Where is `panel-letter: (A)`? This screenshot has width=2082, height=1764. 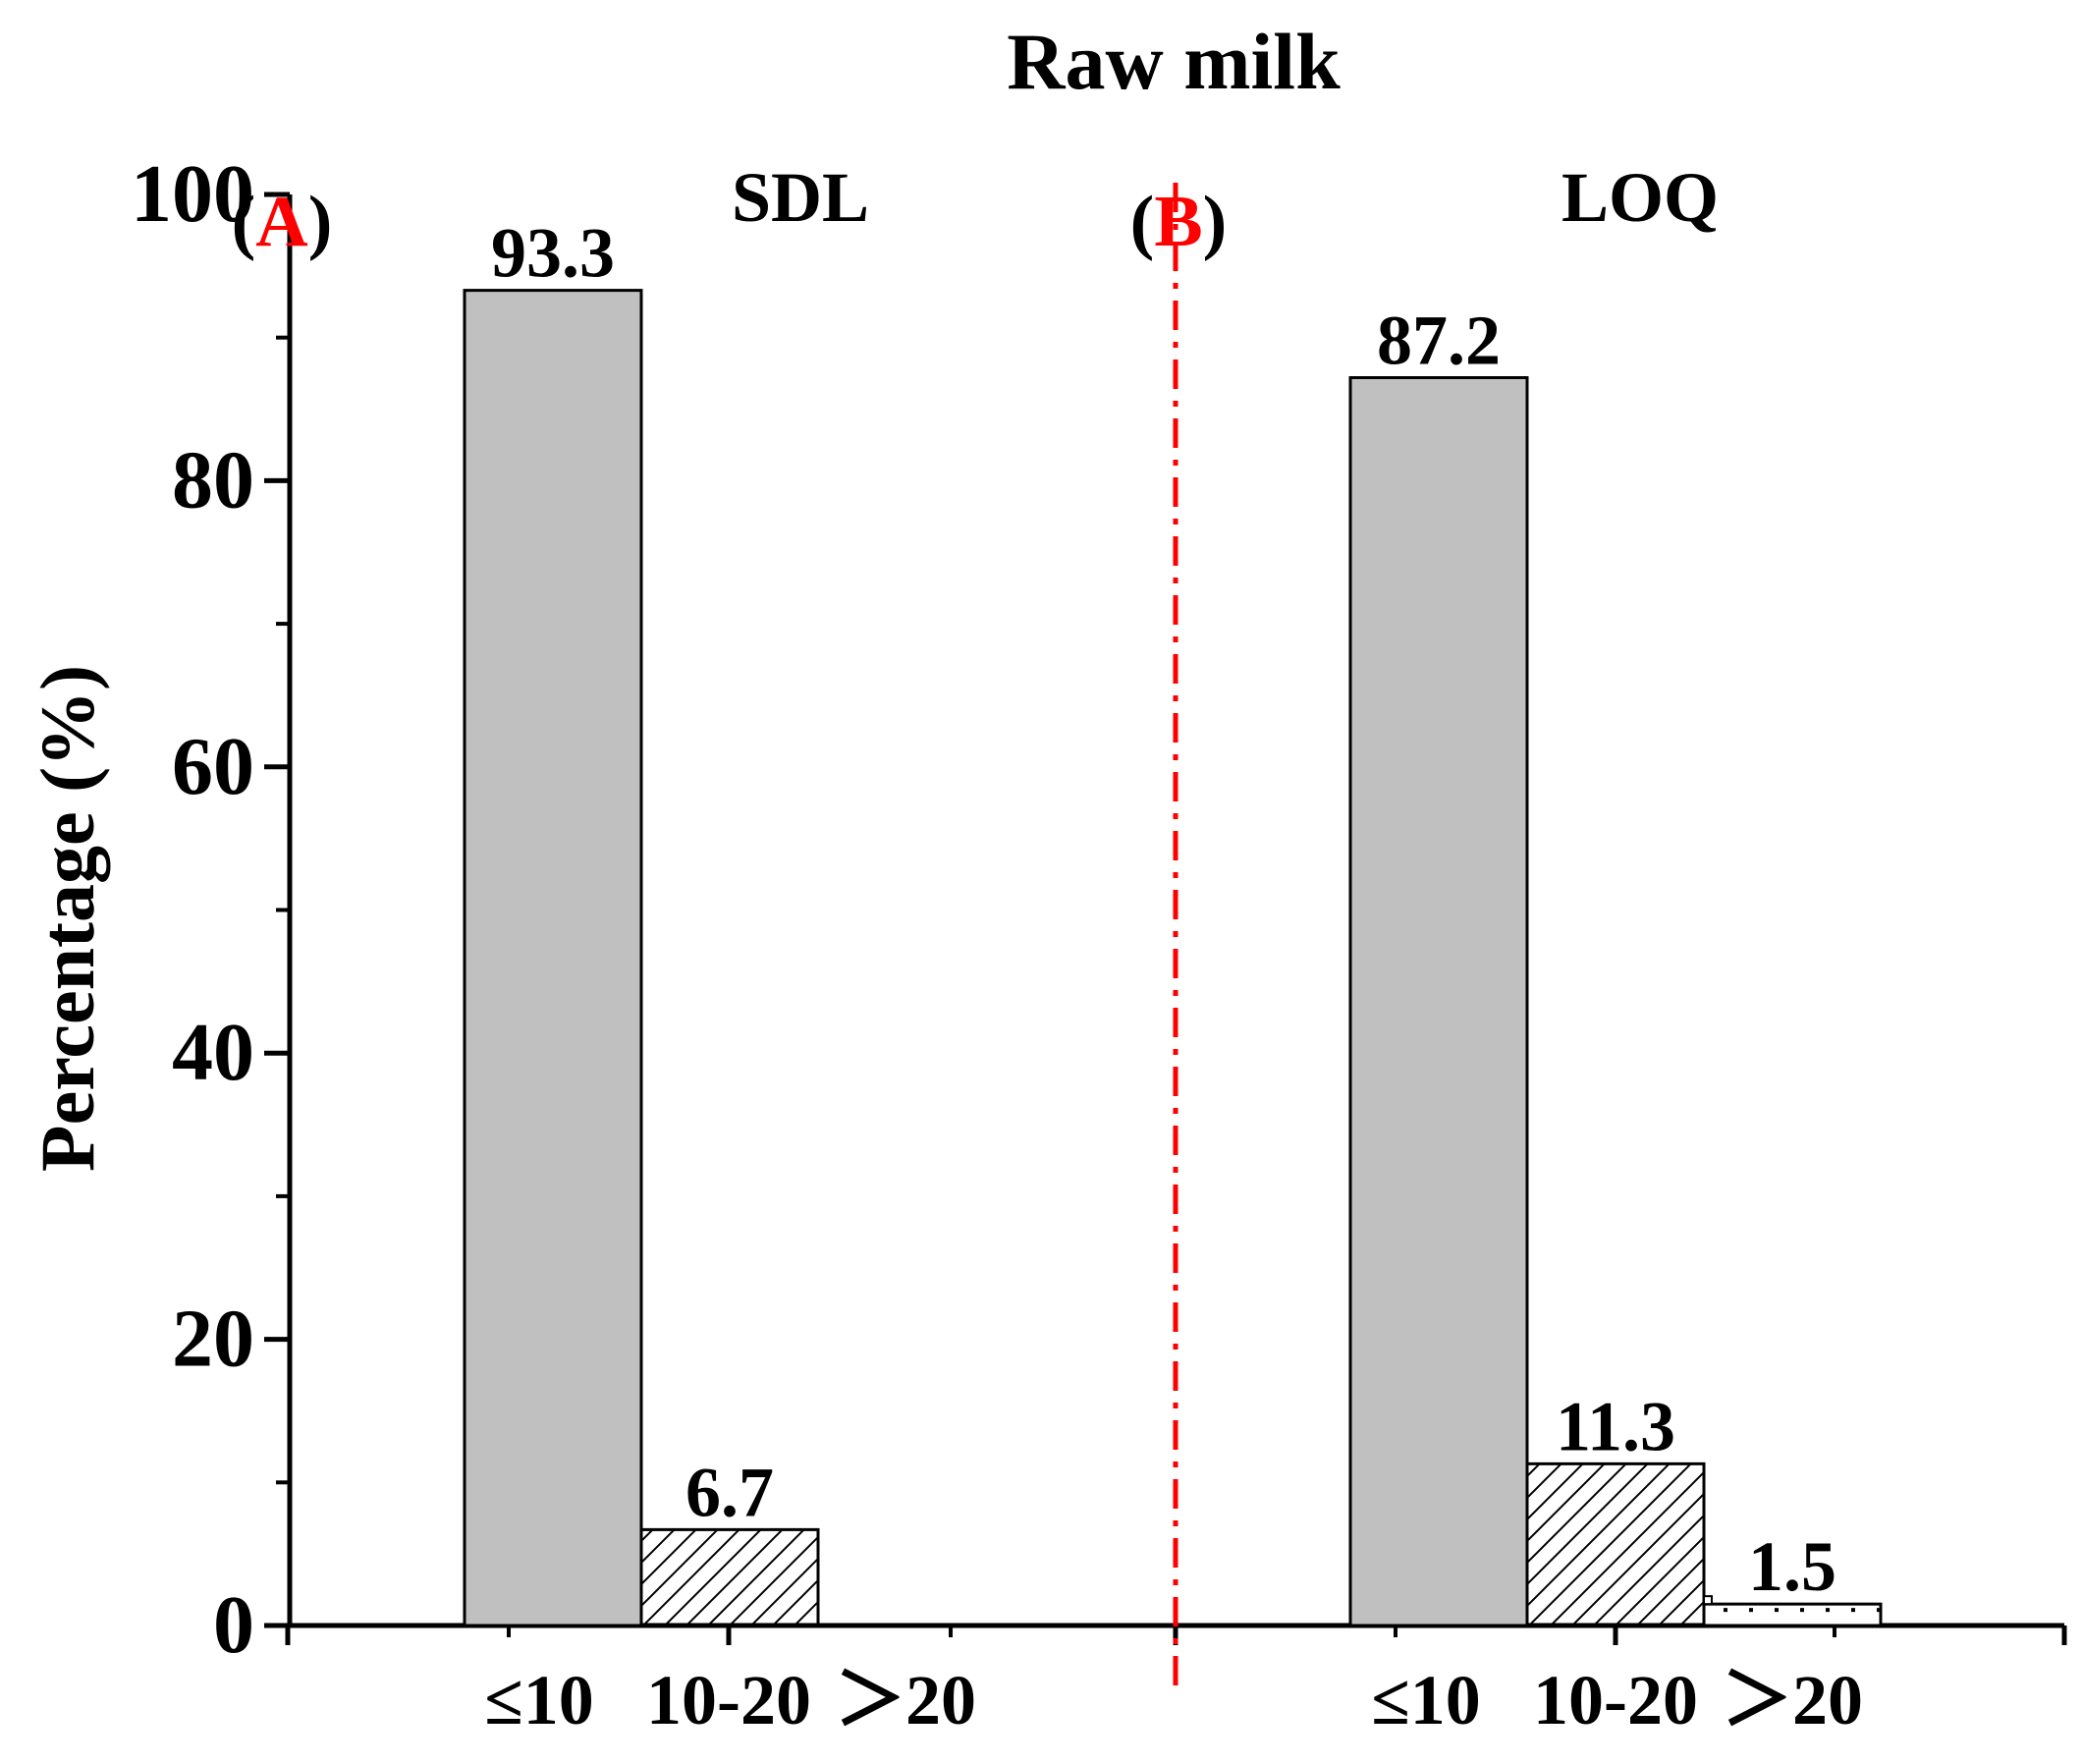 panel-letter: (A) is located at coordinates (282, 222).